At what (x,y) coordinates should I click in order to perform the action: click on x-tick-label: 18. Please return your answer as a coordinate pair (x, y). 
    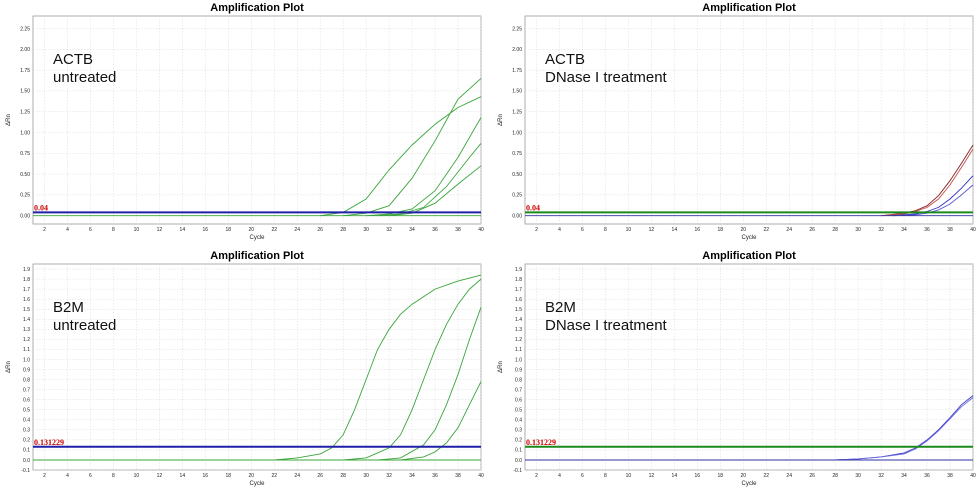
    Looking at the image, I should click on (721, 476).